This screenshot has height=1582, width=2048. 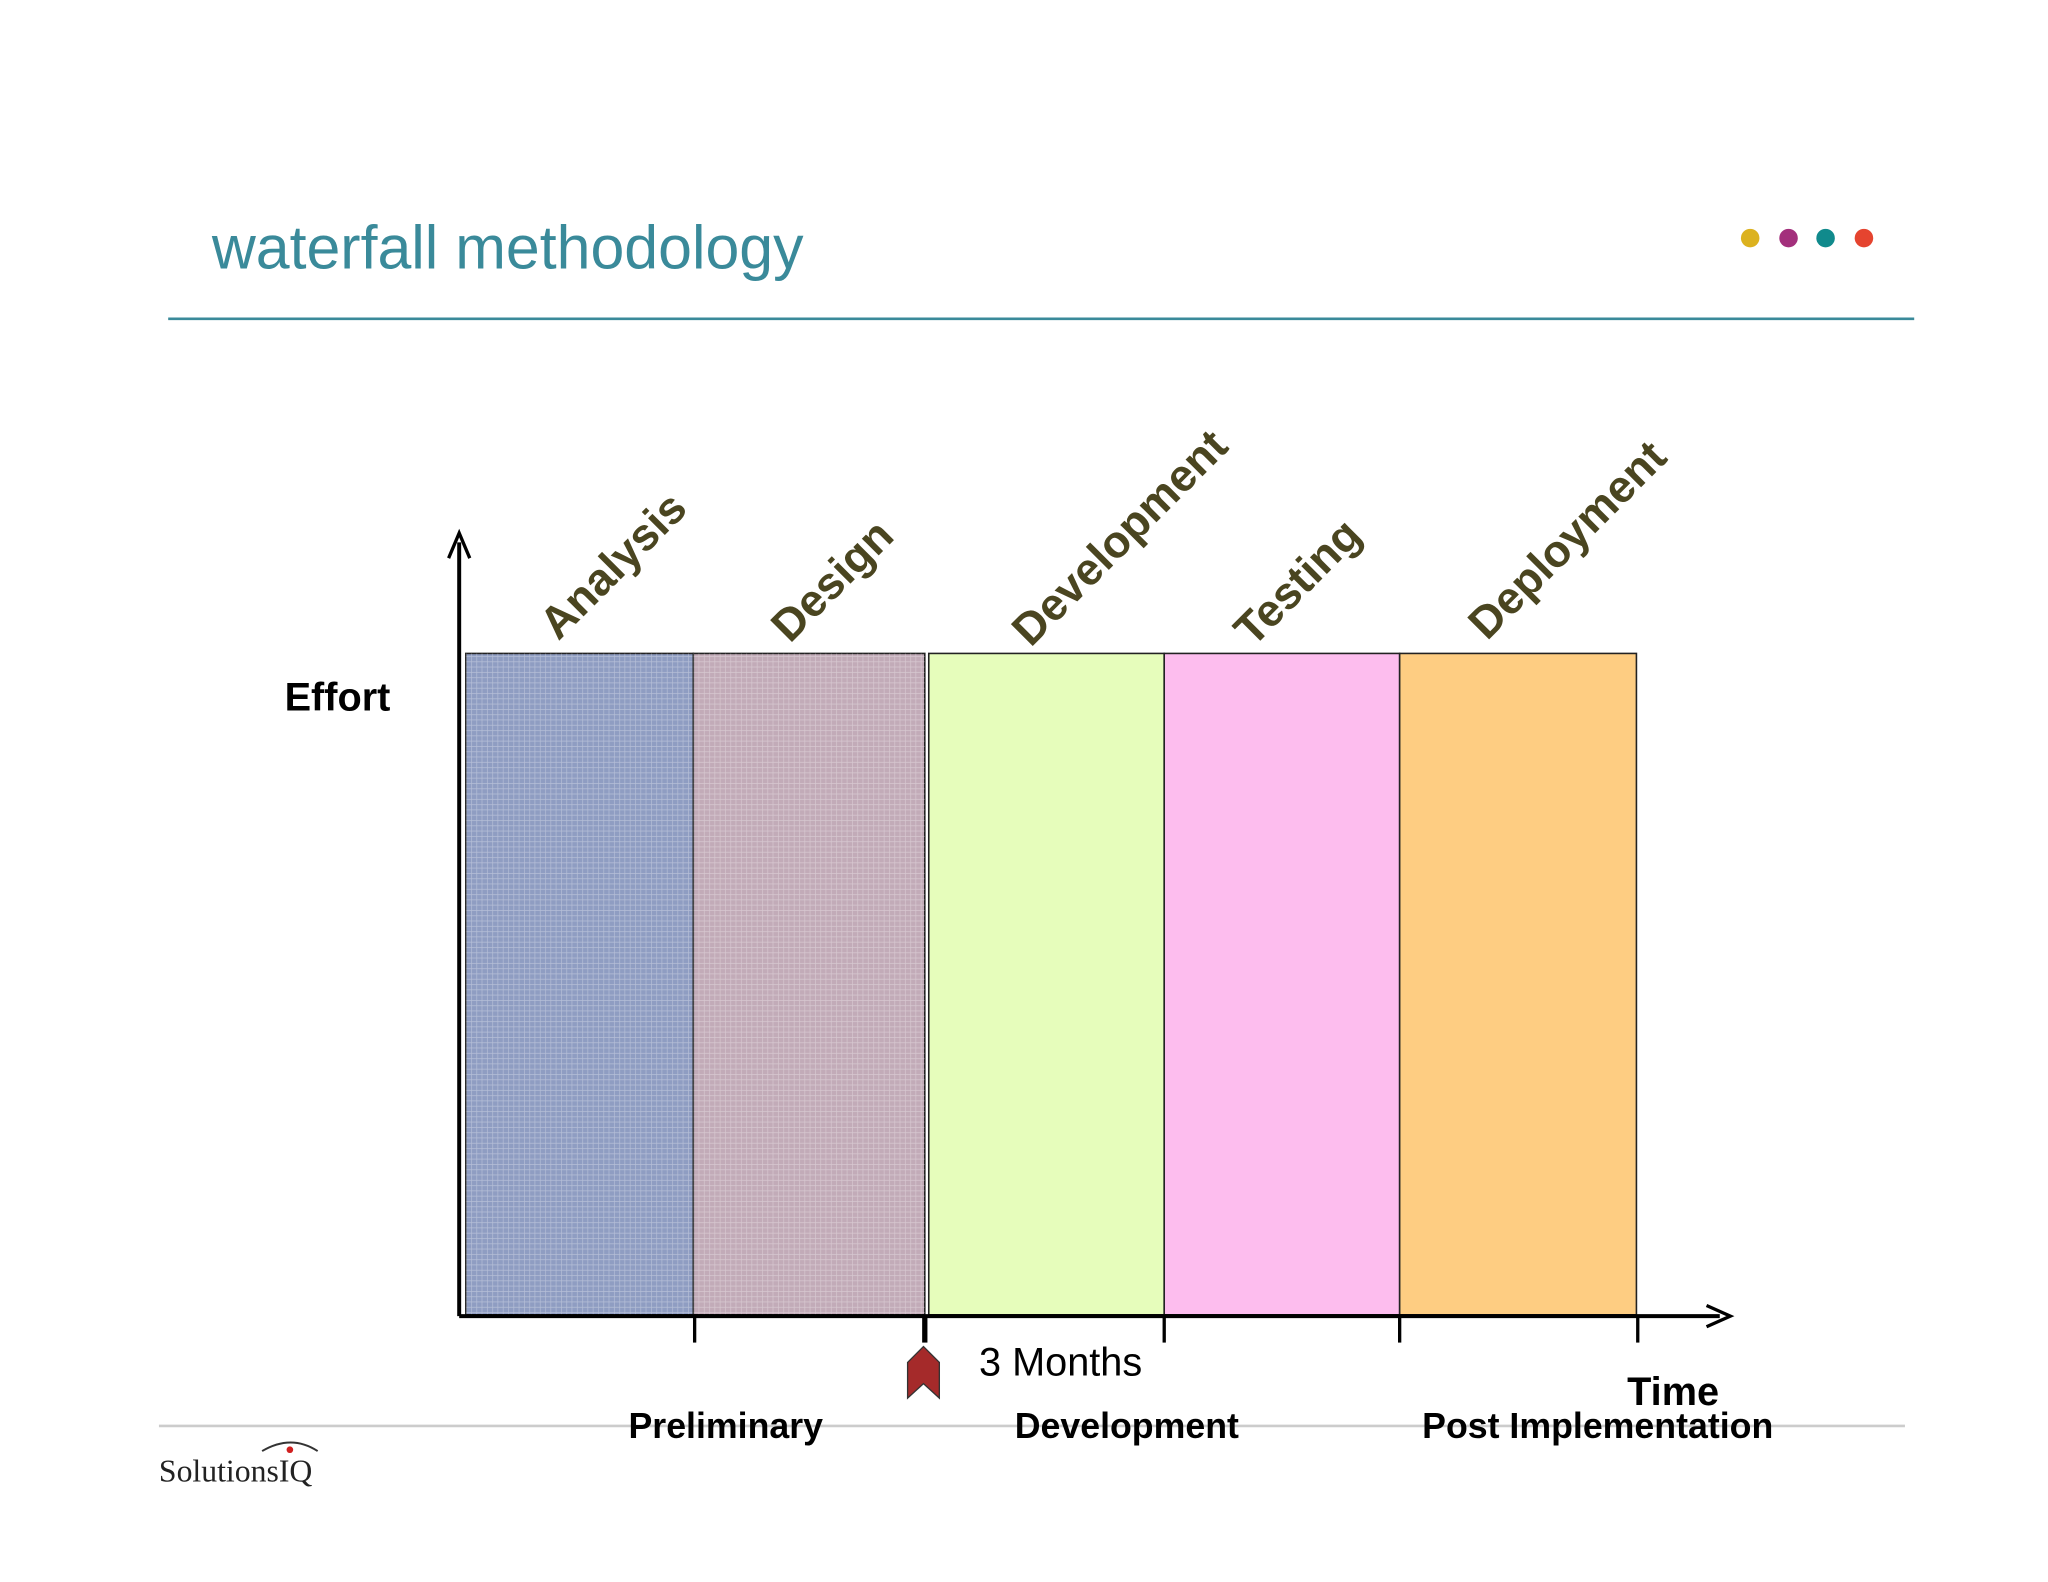 What do you see at coordinates (1127, 1426) in the screenshot?
I see `stage-label: Development` at bounding box center [1127, 1426].